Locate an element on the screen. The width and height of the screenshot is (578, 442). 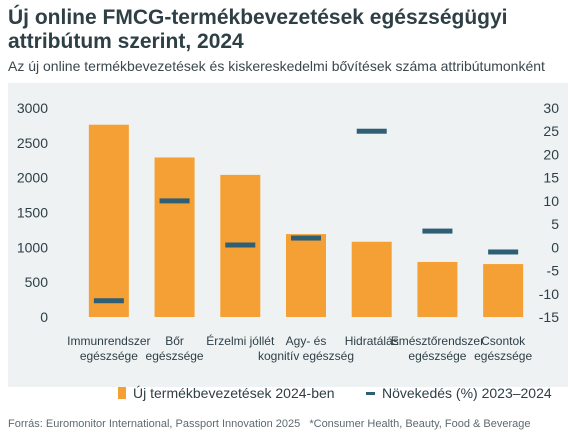
y-right-tick-label: -5 is located at coordinates (553, 271).